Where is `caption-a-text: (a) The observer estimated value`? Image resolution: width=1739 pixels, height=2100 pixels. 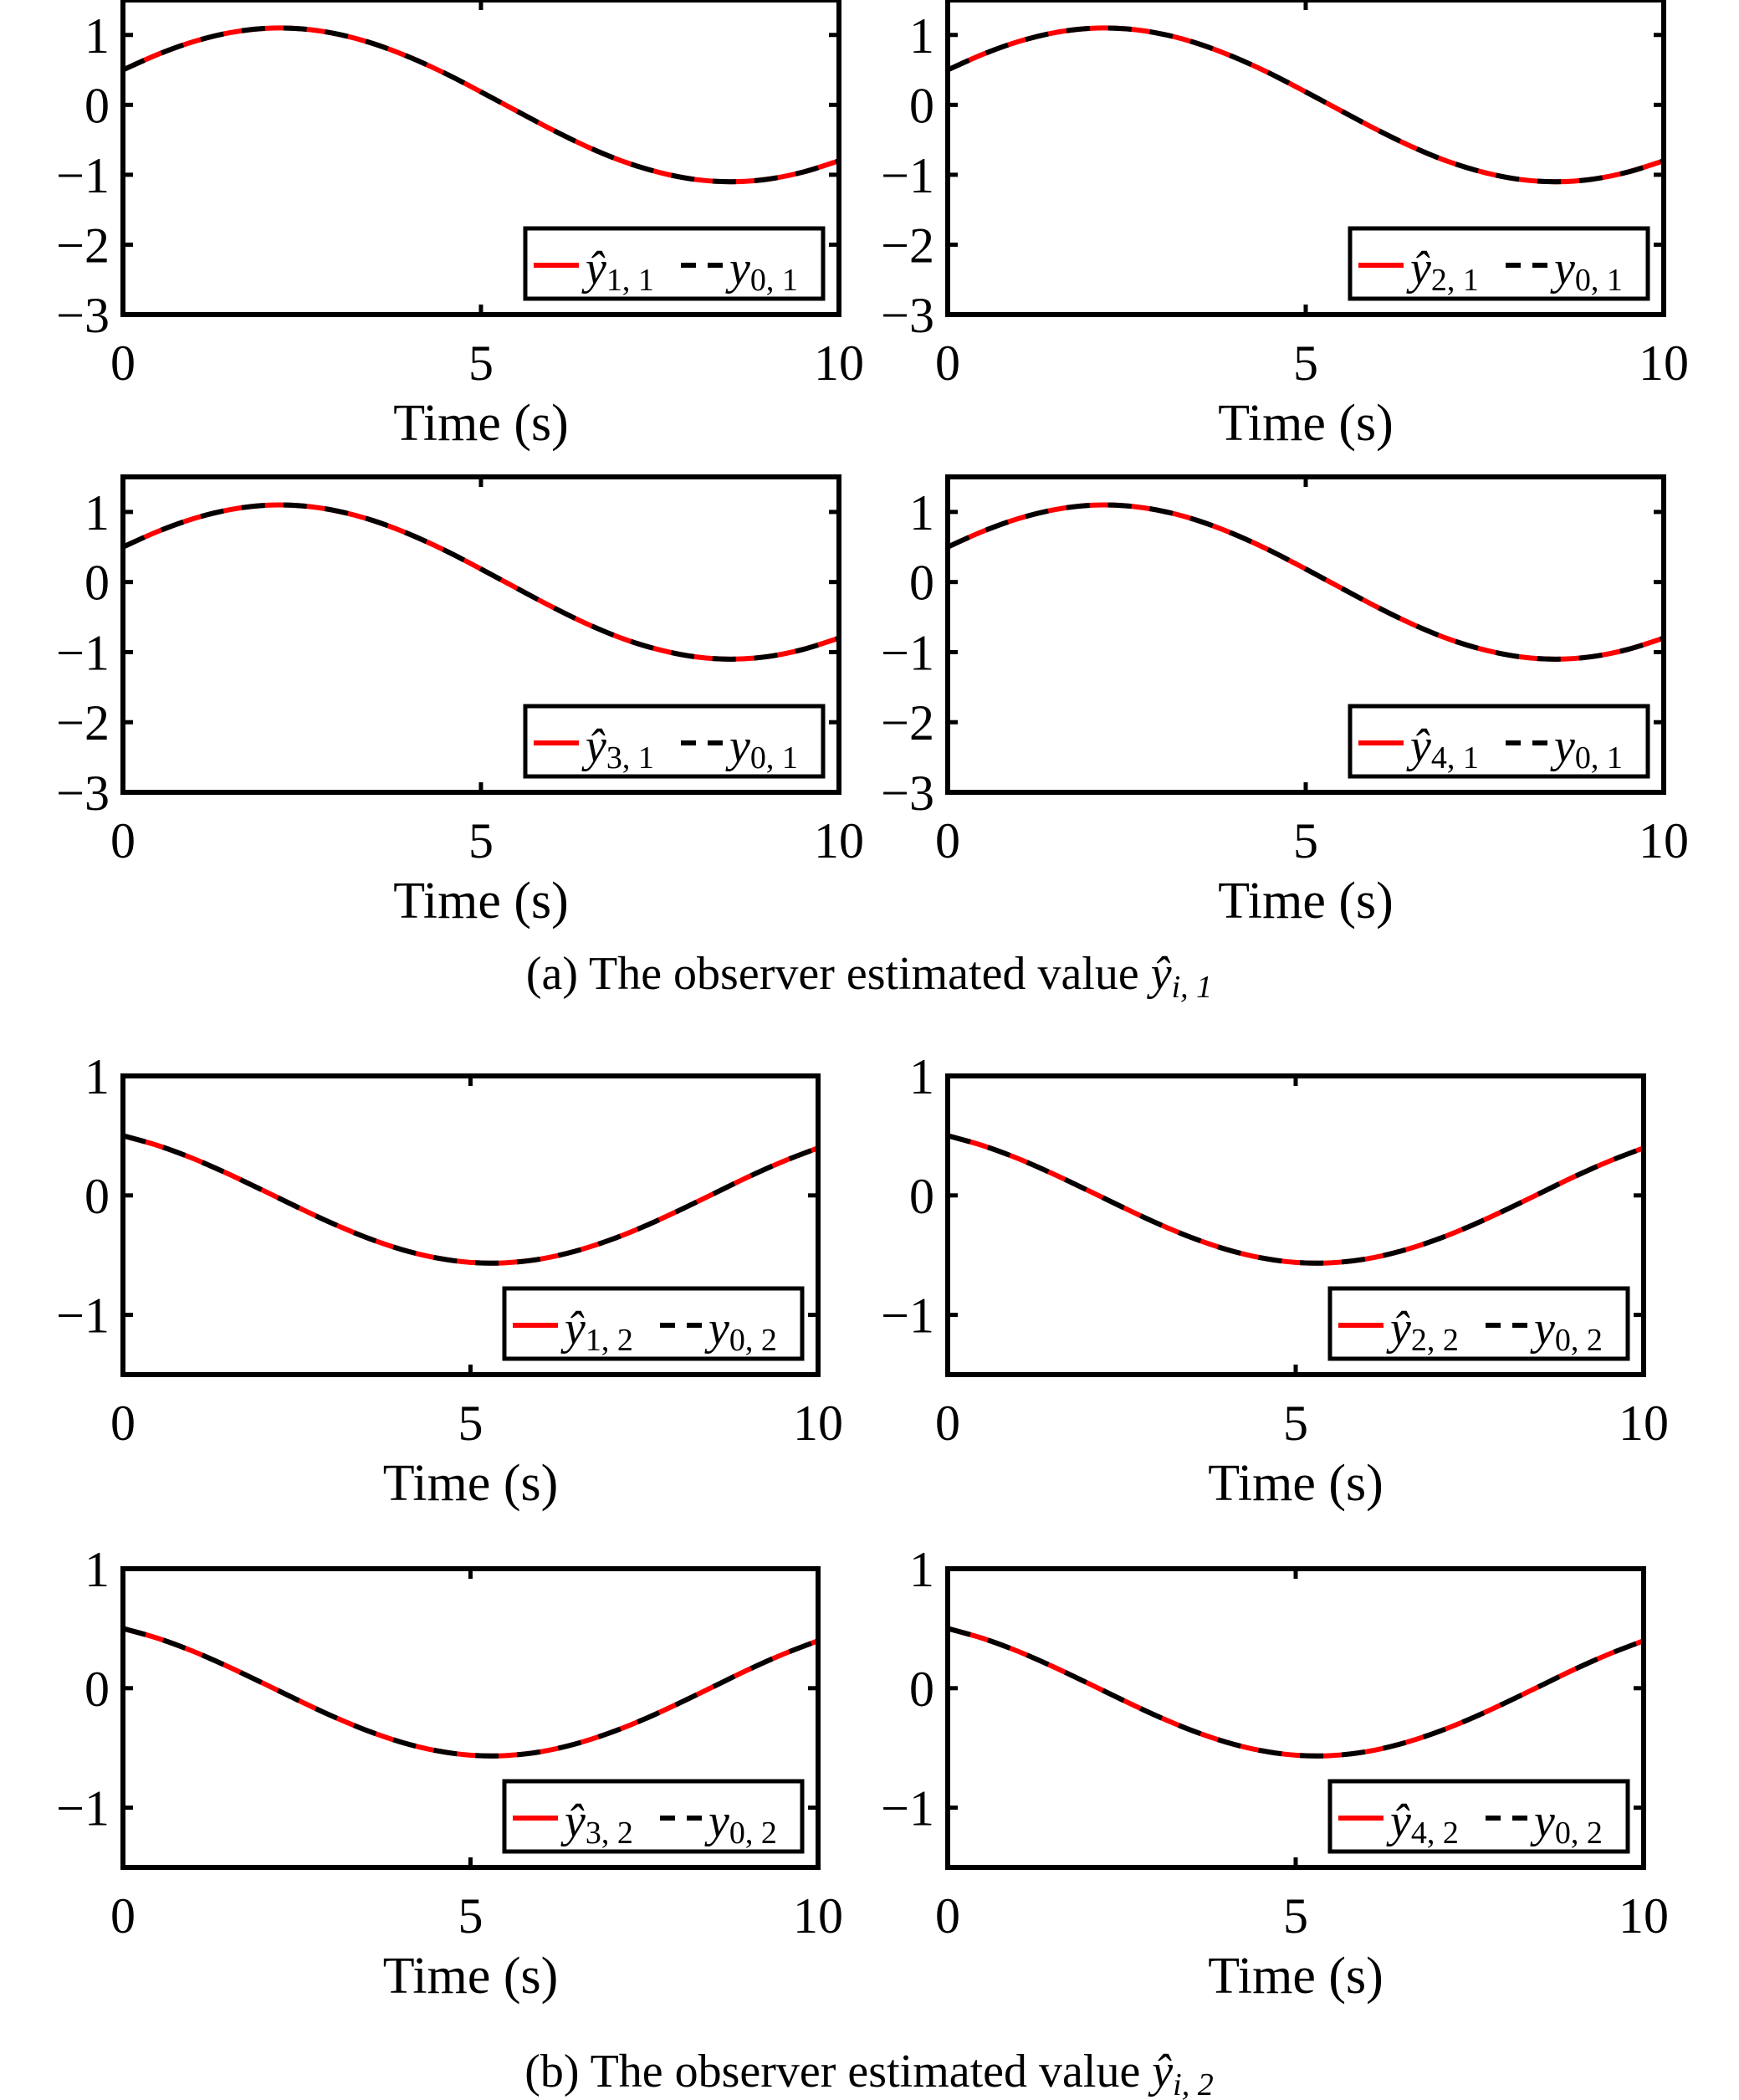 caption-a-text: (a) The observer estimated value is located at coordinates (838, 974).